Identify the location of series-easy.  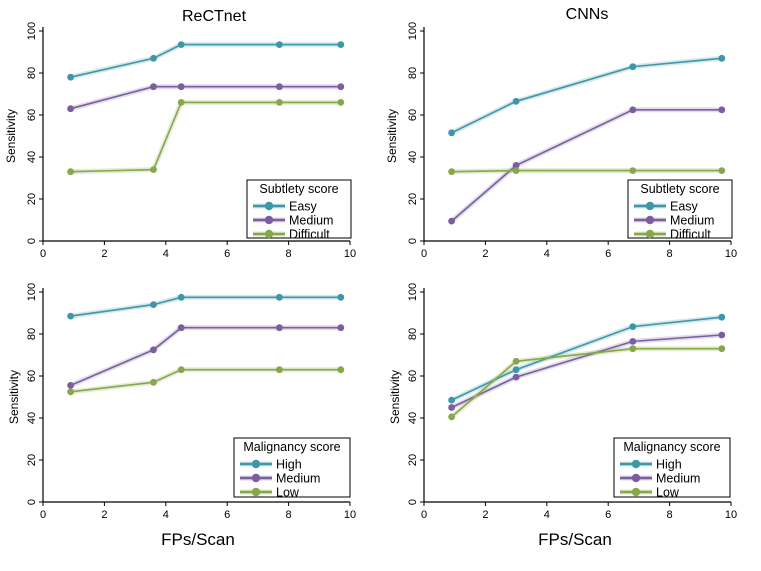
(206, 61).